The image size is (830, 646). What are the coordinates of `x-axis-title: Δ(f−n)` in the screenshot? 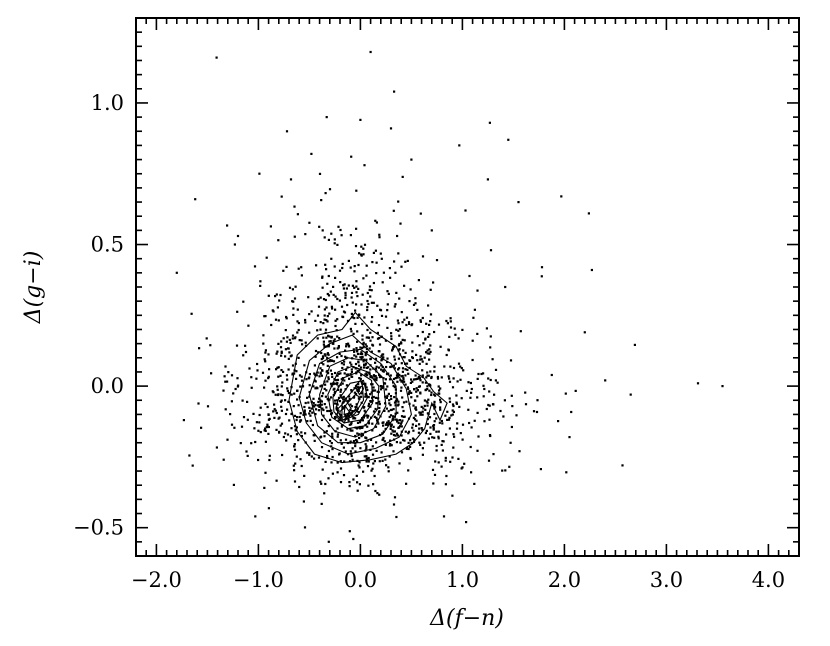 It's located at (466, 618).